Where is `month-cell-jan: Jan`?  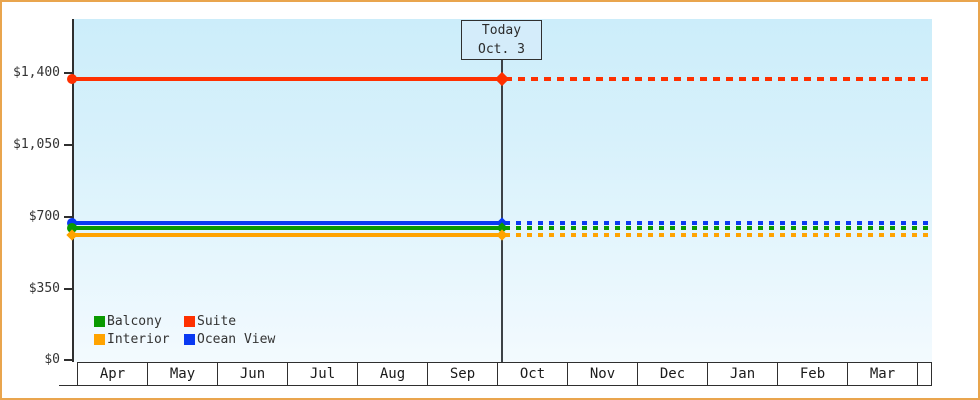 month-cell-jan: Jan is located at coordinates (743, 374).